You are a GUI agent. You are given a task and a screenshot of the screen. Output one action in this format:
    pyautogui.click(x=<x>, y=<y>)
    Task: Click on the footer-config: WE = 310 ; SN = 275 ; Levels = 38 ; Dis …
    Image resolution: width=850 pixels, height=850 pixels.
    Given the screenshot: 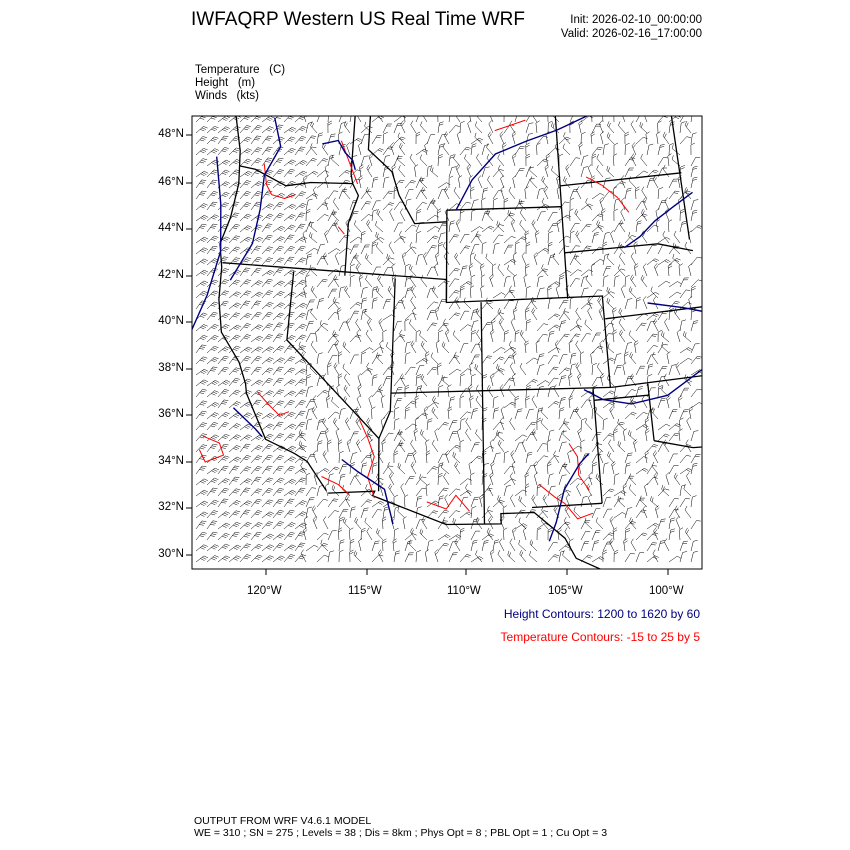 What is the action you would take?
    pyautogui.click(x=401, y=833)
    